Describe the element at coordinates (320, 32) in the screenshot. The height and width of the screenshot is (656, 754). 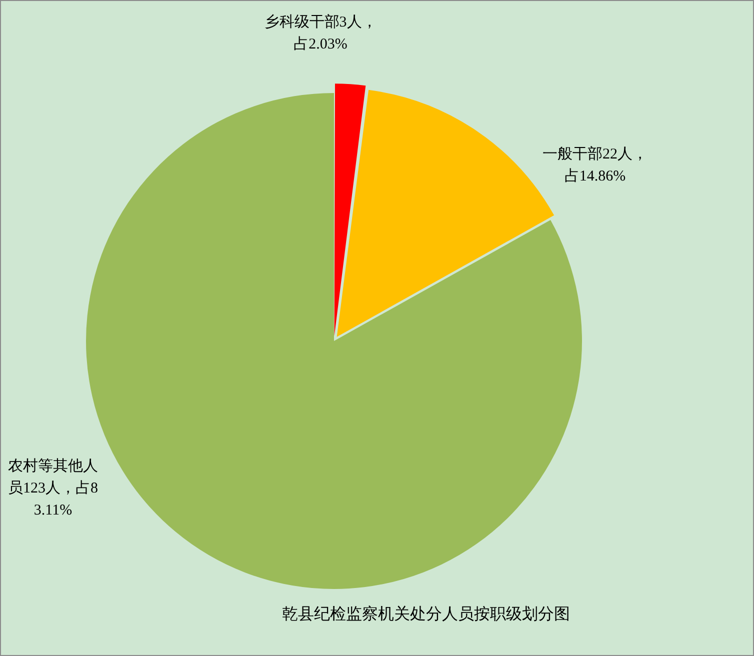
I see `slice-label: 乡科级干部3人，占2.03%` at that location.